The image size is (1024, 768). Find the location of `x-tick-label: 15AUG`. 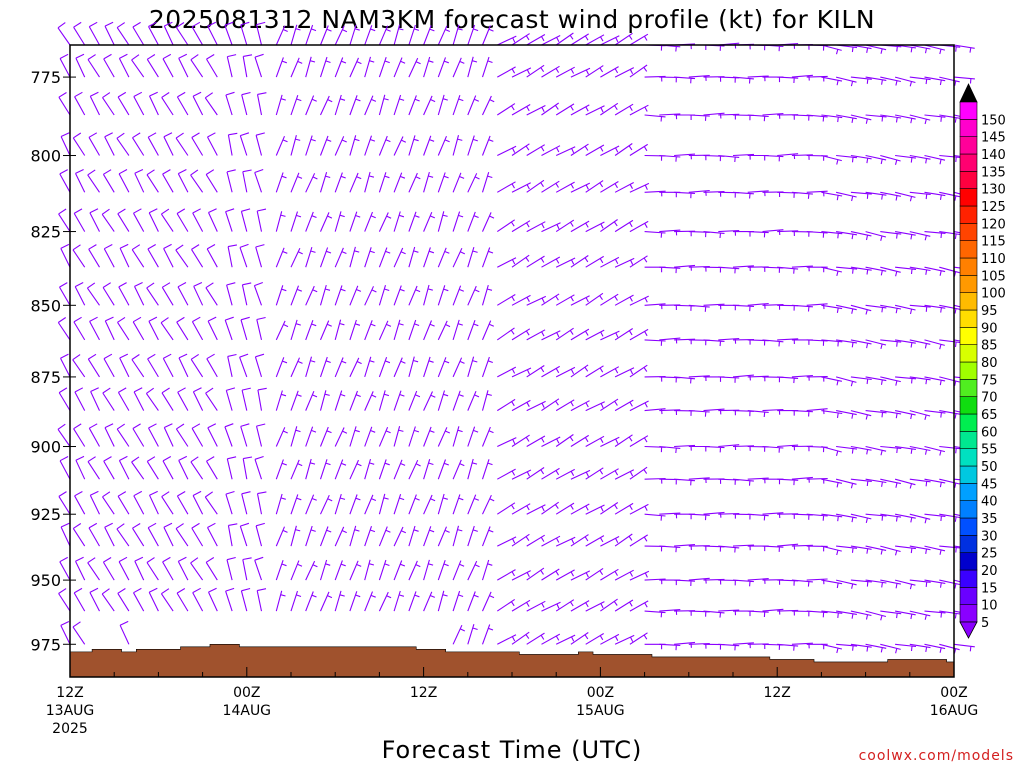

x-tick-label: 15AUG is located at coordinates (600, 711).